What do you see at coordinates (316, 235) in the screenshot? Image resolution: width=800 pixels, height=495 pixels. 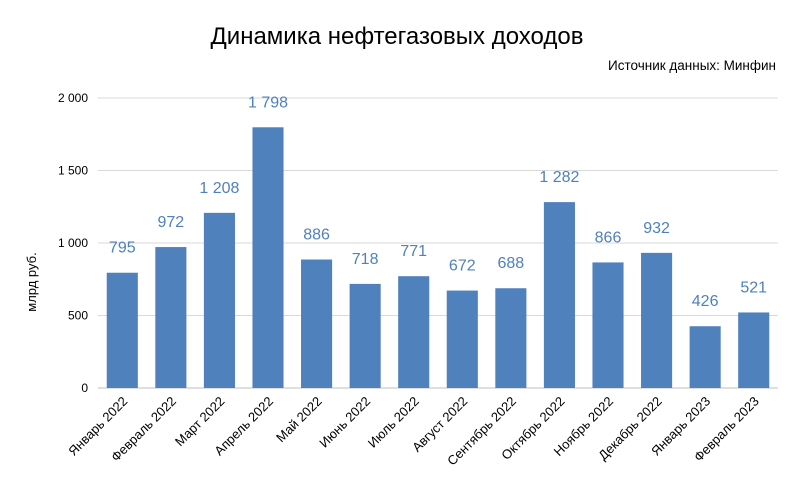 I see `data-label: 886` at bounding box center [316, 235].